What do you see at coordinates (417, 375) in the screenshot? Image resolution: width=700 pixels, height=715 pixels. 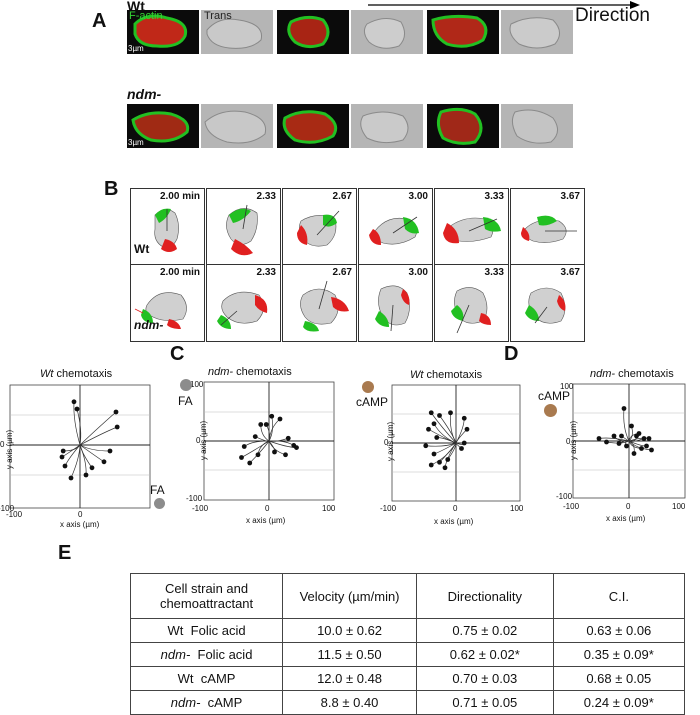 I see `plot3-title-strain: Wt` at bounding box center [417, 375].